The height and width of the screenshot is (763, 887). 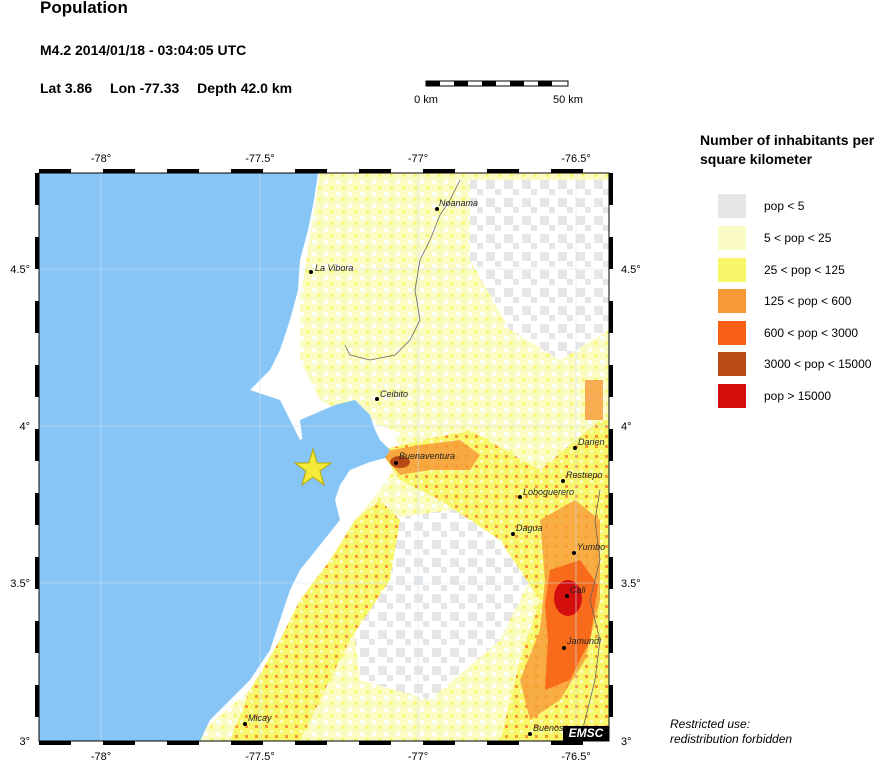 I want to click on lat-tick-left: 4.5°, so click(x=20, y=270).